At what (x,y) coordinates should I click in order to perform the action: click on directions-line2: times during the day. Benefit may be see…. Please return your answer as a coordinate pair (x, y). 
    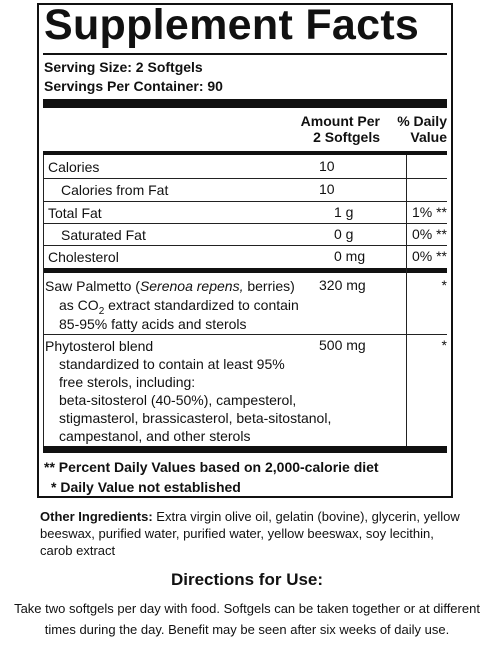
    Looking at the image, I should click on (247, 629).